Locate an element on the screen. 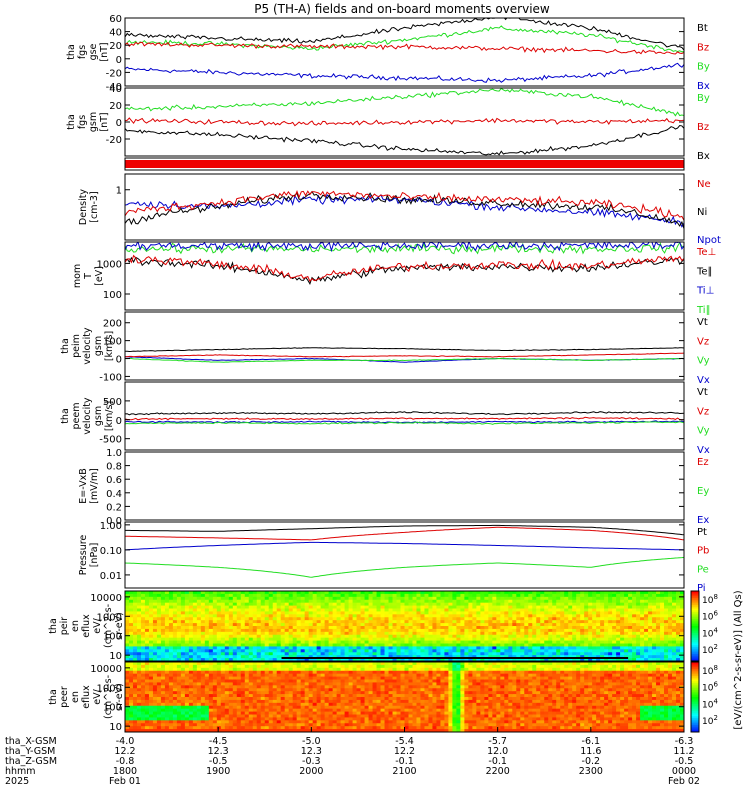  ylabel-line: gse is located at coordinates (93, 51).